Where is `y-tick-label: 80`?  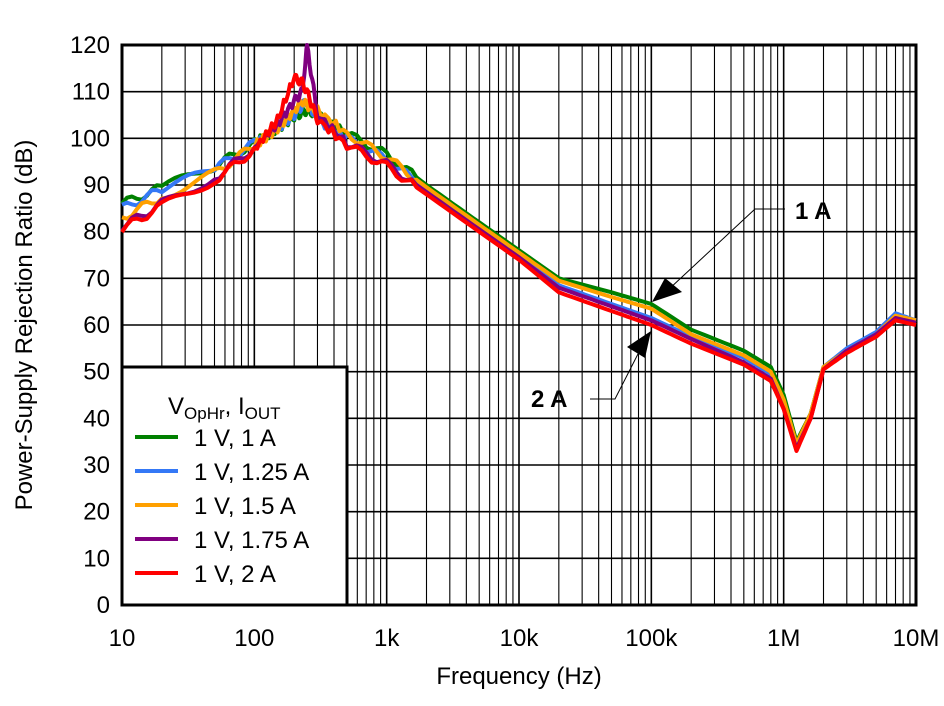 y-tick-label: 80 is located at coordinates (96, 232).